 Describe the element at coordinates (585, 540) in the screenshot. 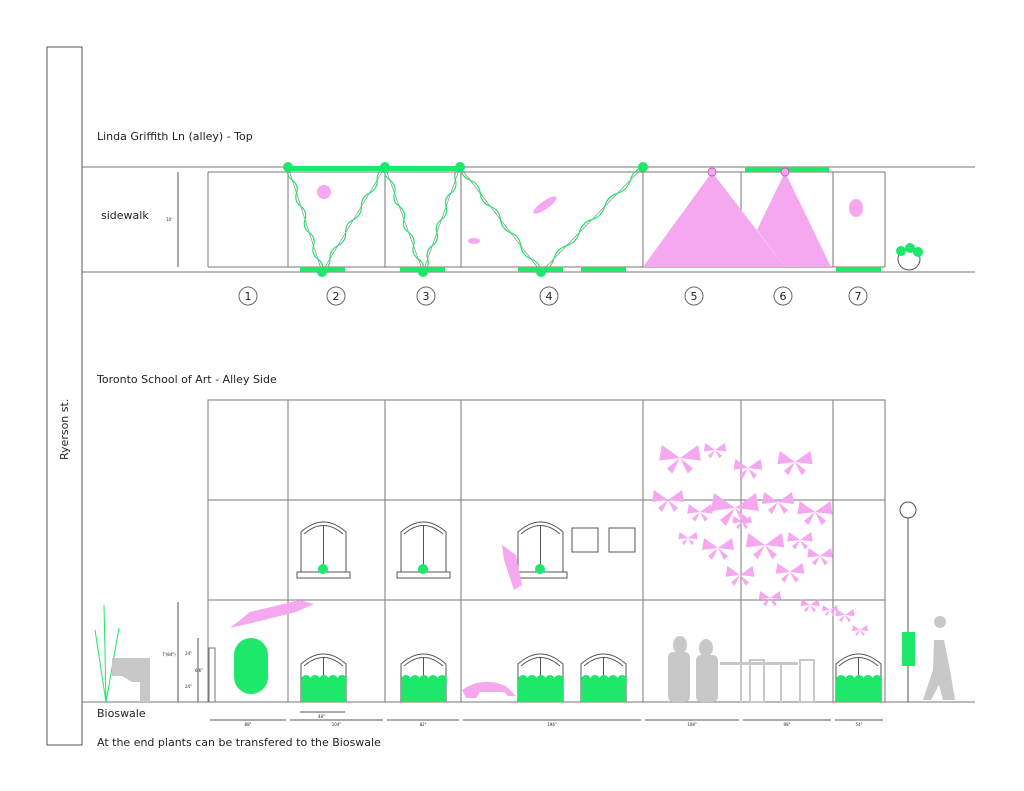

I see `small-window` at that location.